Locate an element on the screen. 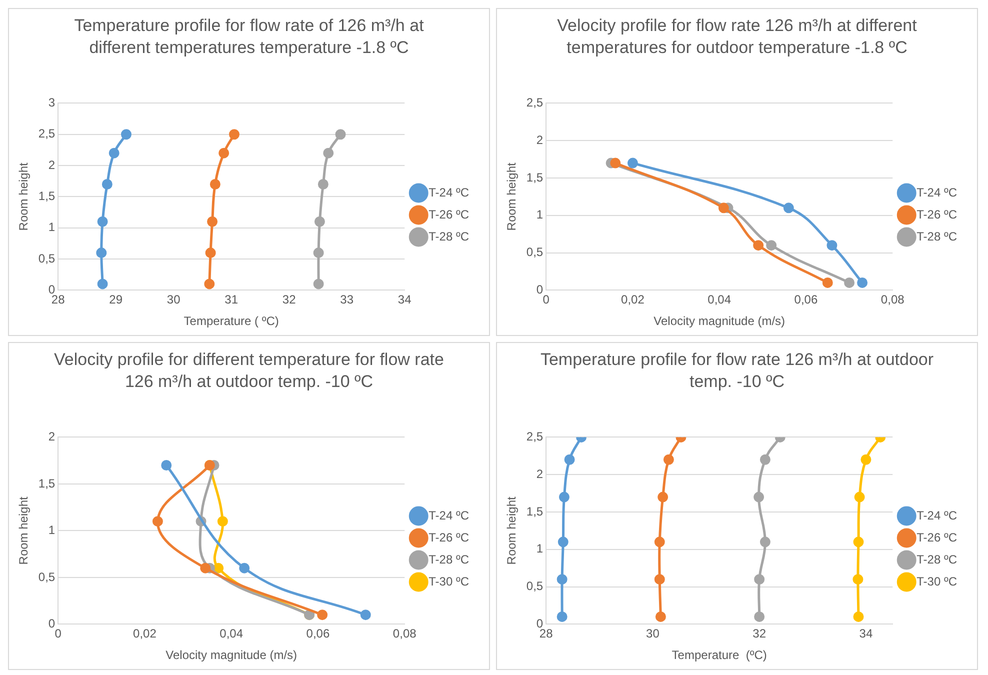  chart-title: Velocity profile for flow rate 126 m³/h at different temperatures for outdoor temperature -1.8 ºC is located at coordinates (737, 37).